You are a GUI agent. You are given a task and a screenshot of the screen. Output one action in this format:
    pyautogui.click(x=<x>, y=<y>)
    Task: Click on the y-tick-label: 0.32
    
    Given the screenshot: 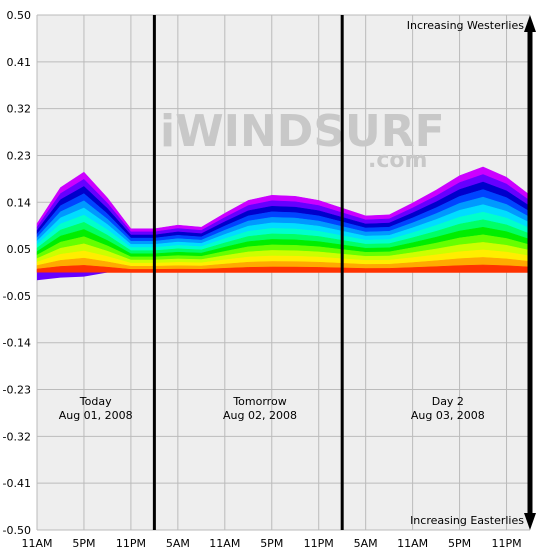 What is the action you would take?
    pyautogui.click(x=19, y=109)
    